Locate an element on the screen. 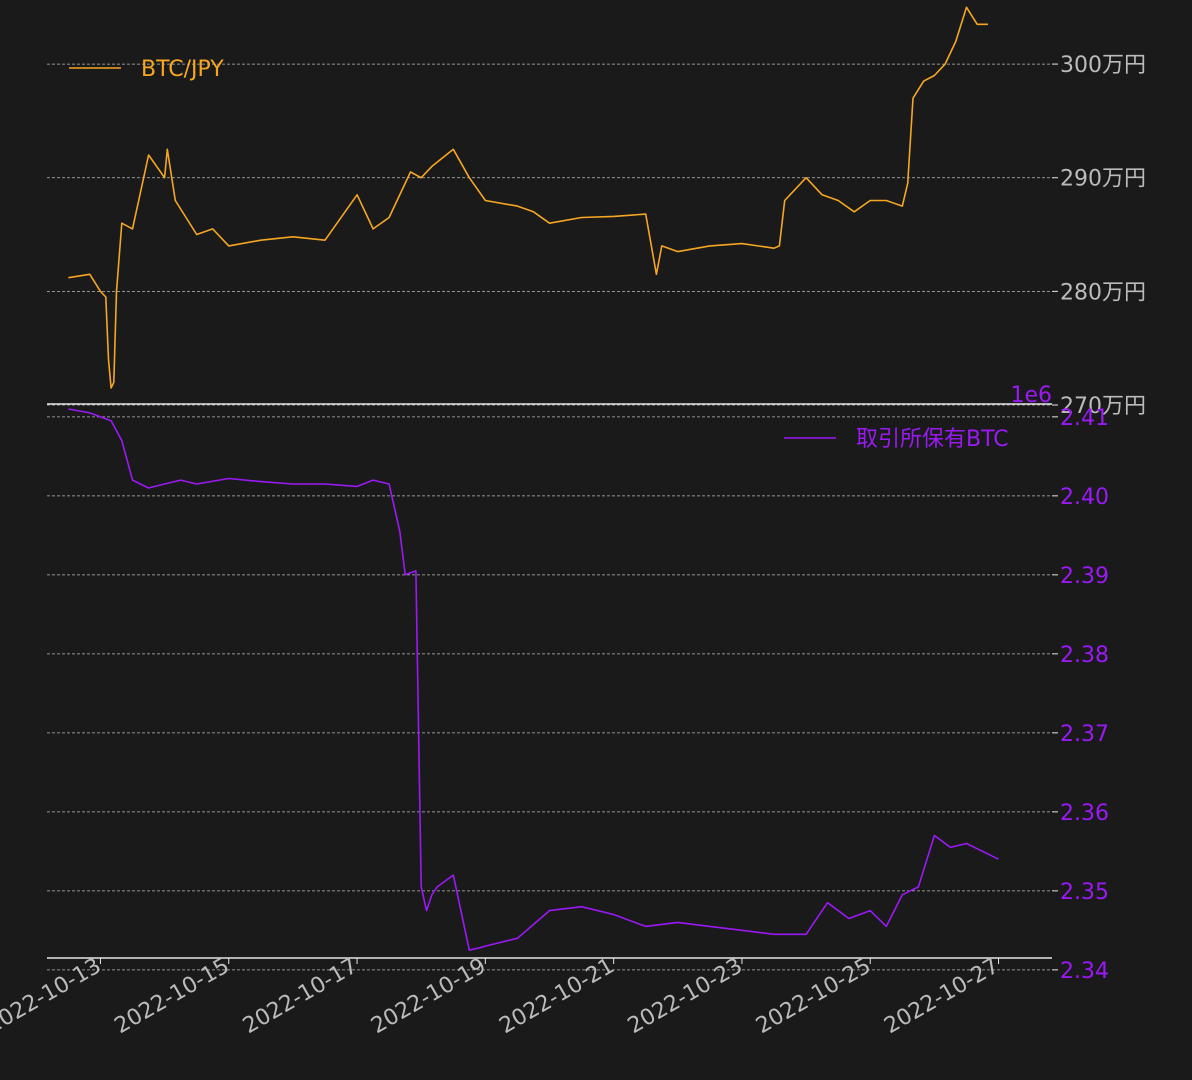 The width and height of the screenshot is (1192, 1080). y-tick-label: 2.41 is located at coordinates (1084, 418).